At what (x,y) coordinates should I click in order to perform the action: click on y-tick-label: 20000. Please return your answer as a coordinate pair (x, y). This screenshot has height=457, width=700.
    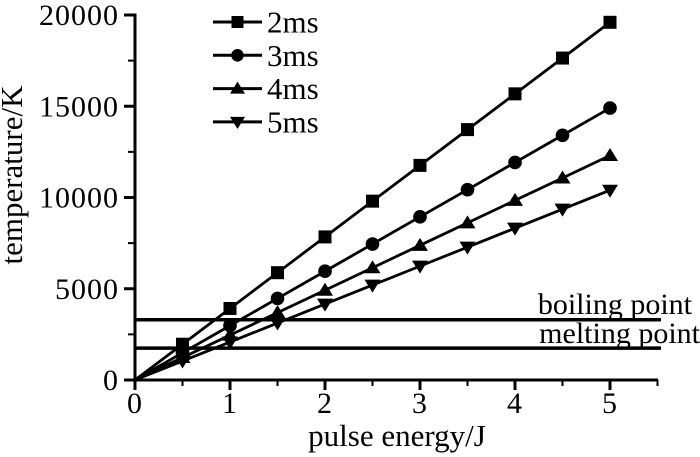
    Looking at the image, I should click on (79, 16).